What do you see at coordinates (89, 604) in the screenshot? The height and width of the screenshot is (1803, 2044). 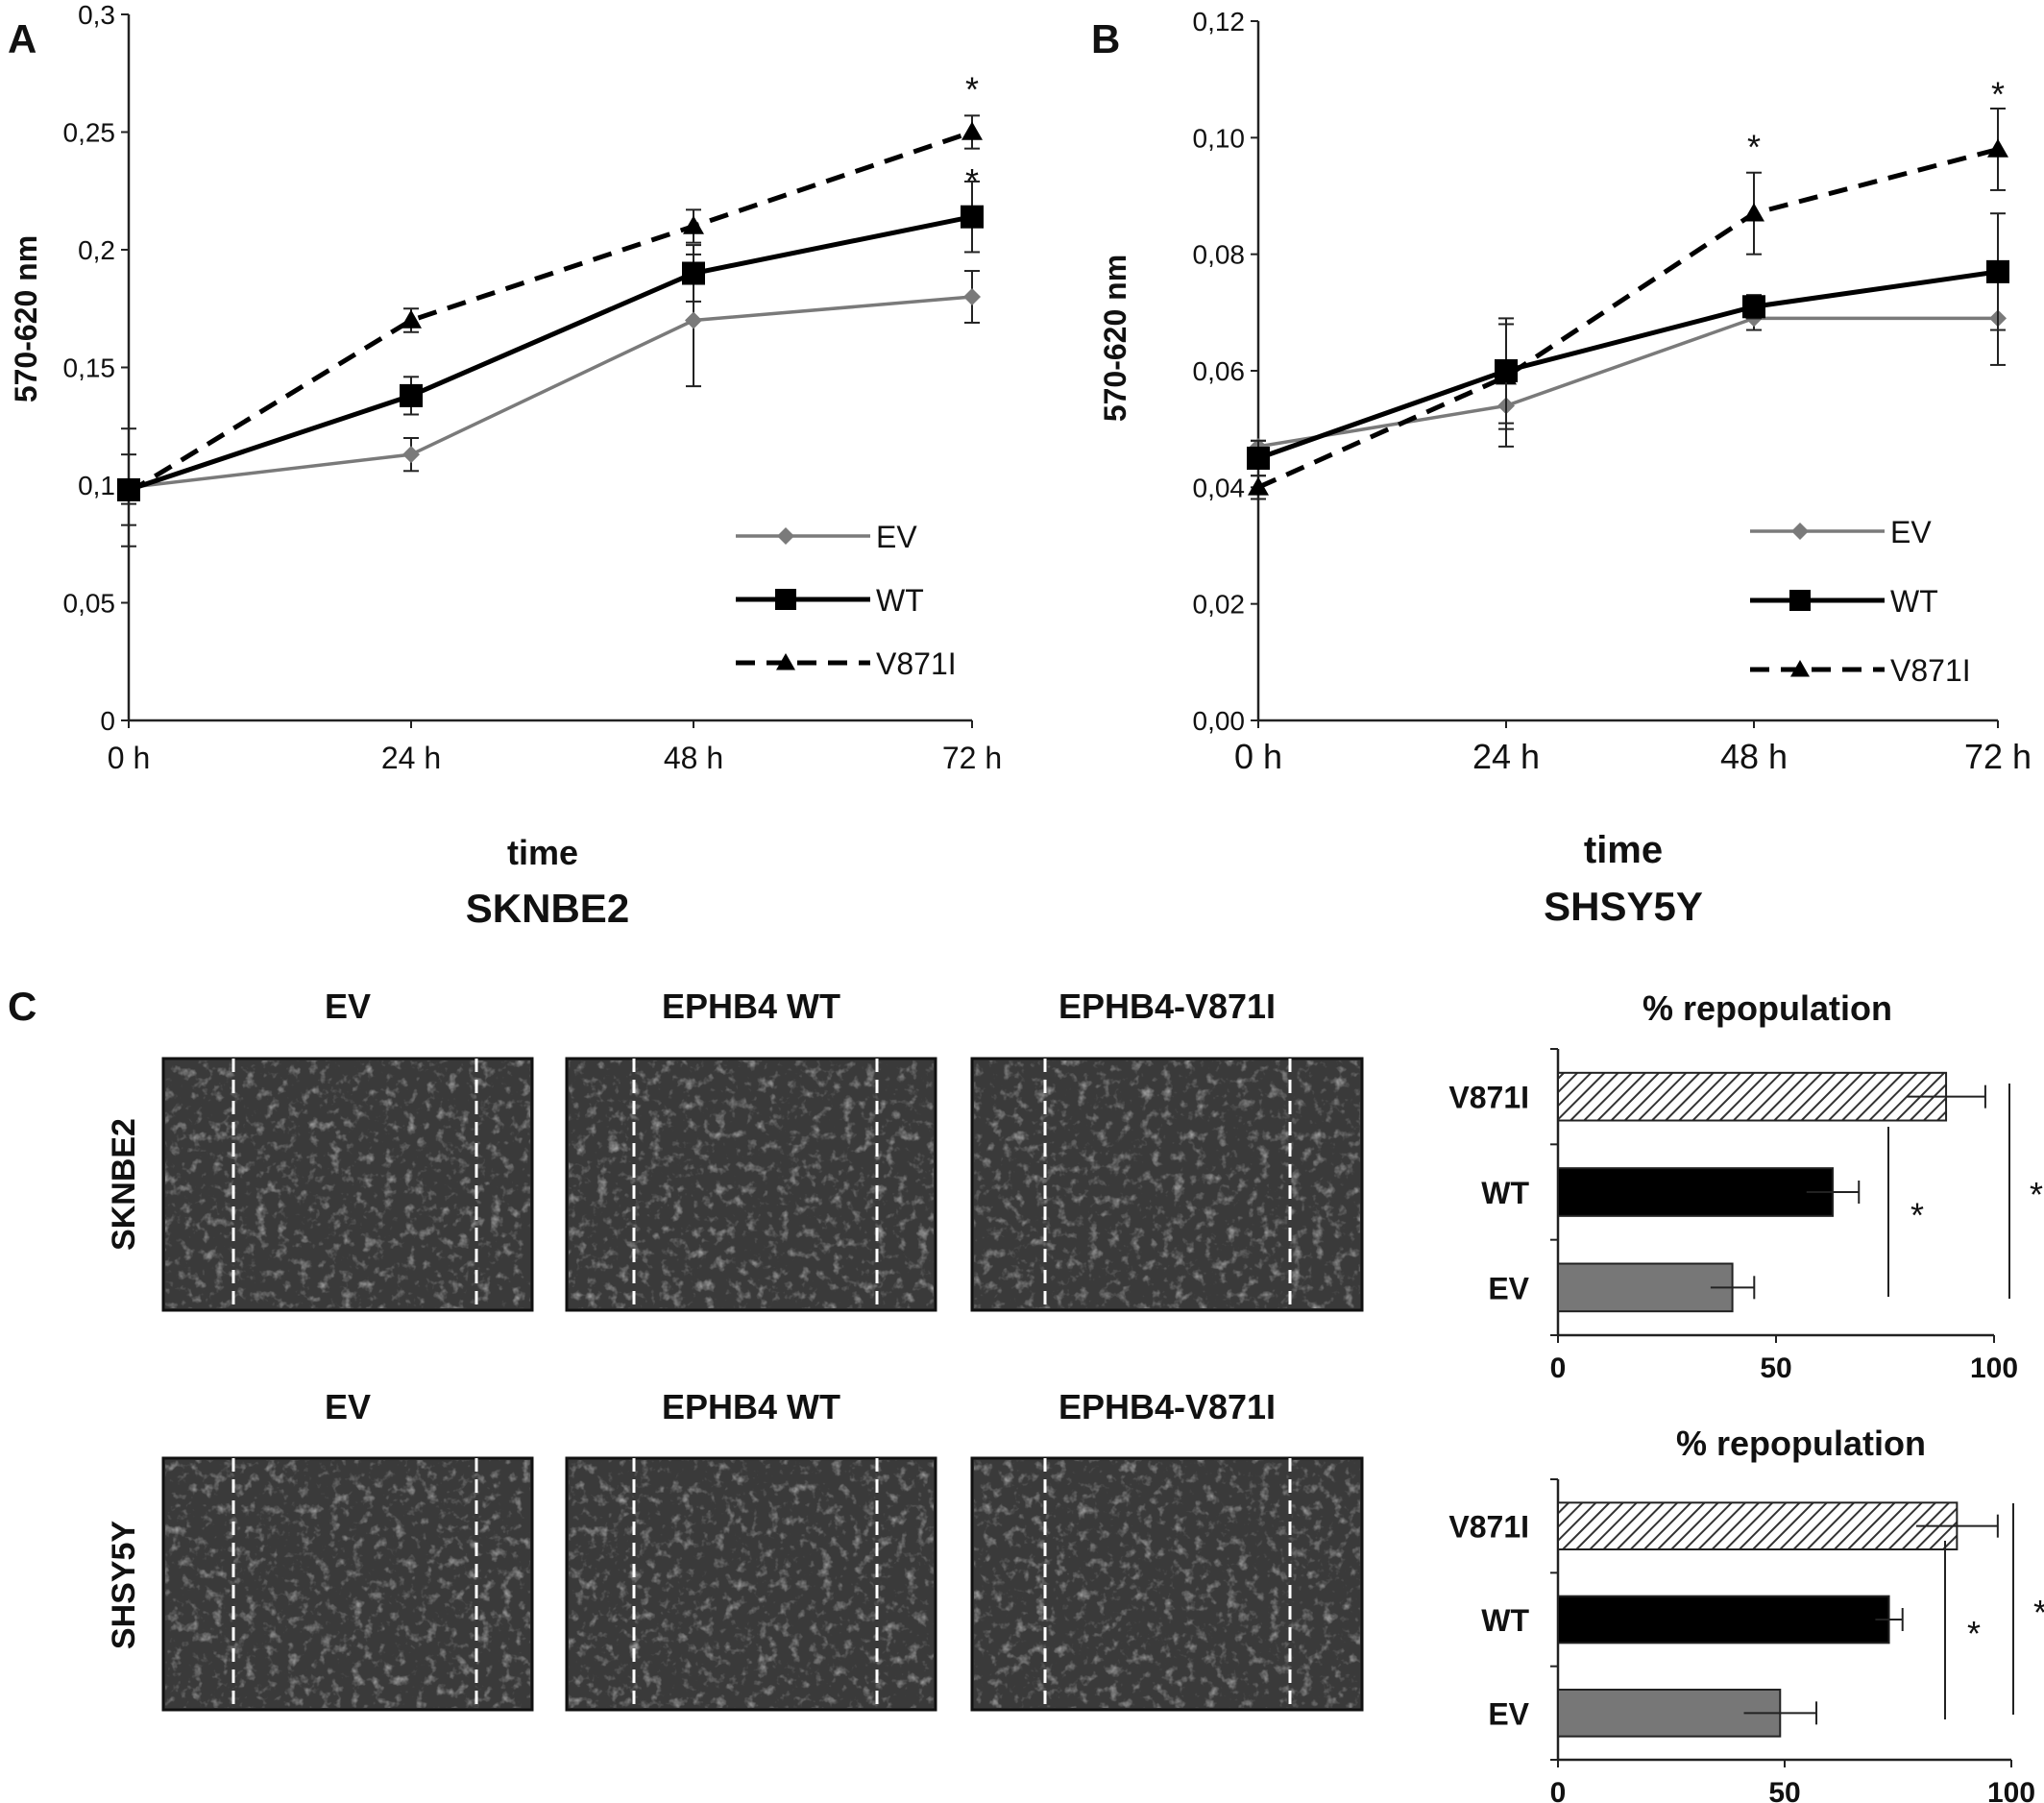 I see `y-tick-label: 0,05` at bounding box center [89, 604].